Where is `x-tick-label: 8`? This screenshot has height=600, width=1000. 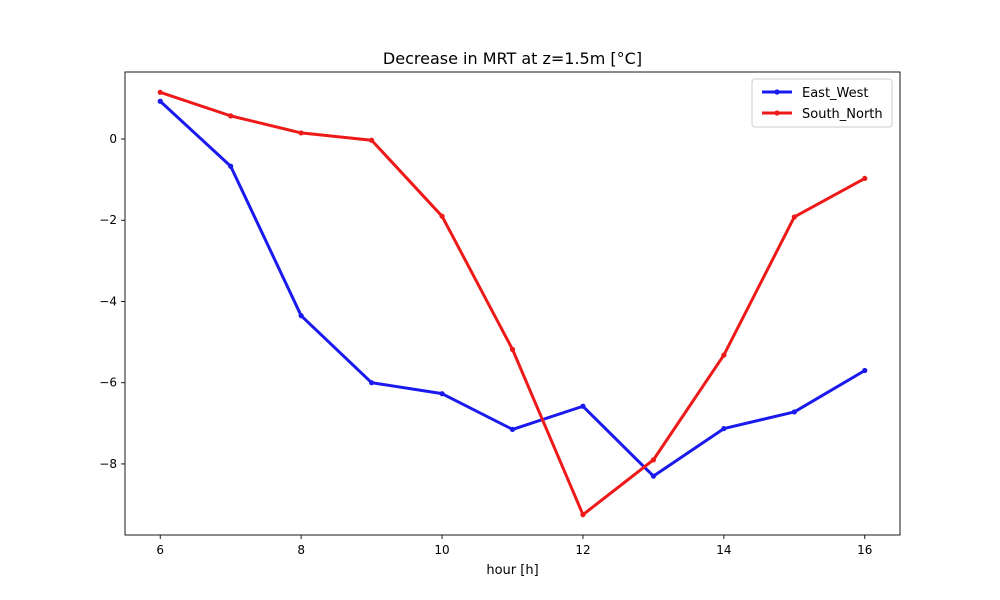
x-tick-label: 8 is located at coordinates (301, 550).